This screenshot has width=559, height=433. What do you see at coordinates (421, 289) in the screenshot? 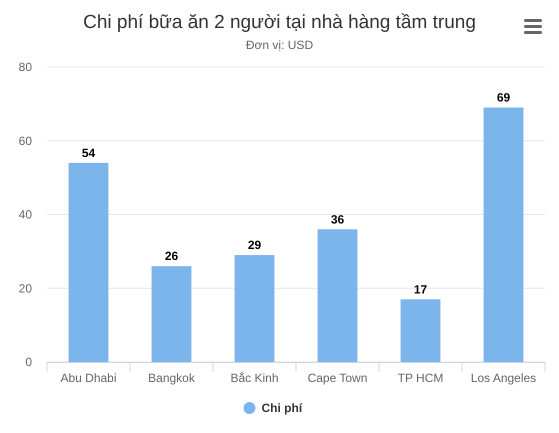
I see `data-label: 17` at bounding box center [421, 289].